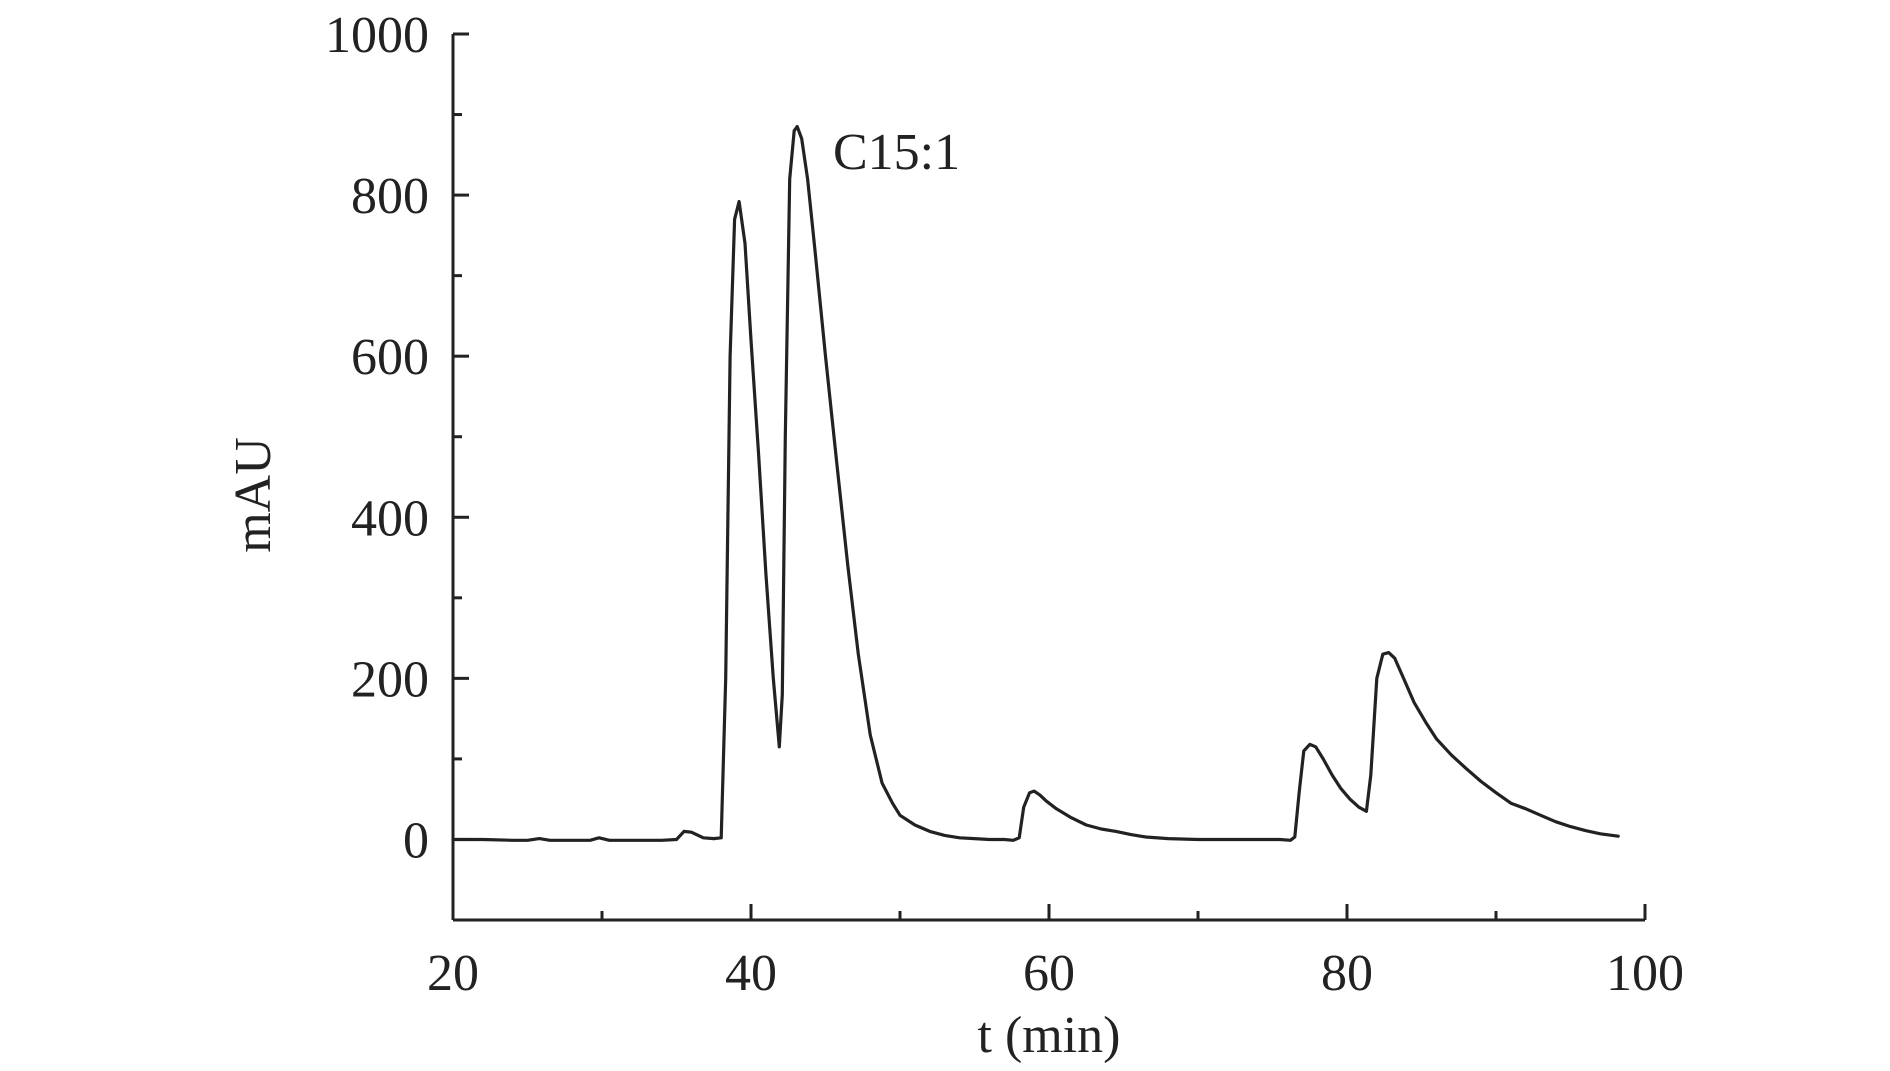  I want to click on x-tick-label: 20, so click(453, 973).